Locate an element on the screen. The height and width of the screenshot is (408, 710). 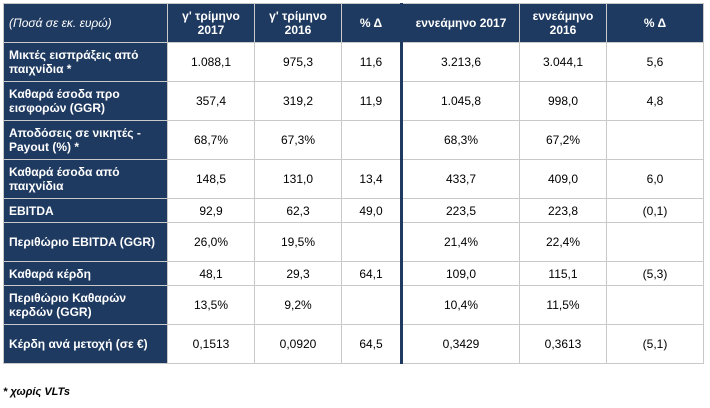
cell-q3-2016: 19,5% is located at coordinates (298, 242).